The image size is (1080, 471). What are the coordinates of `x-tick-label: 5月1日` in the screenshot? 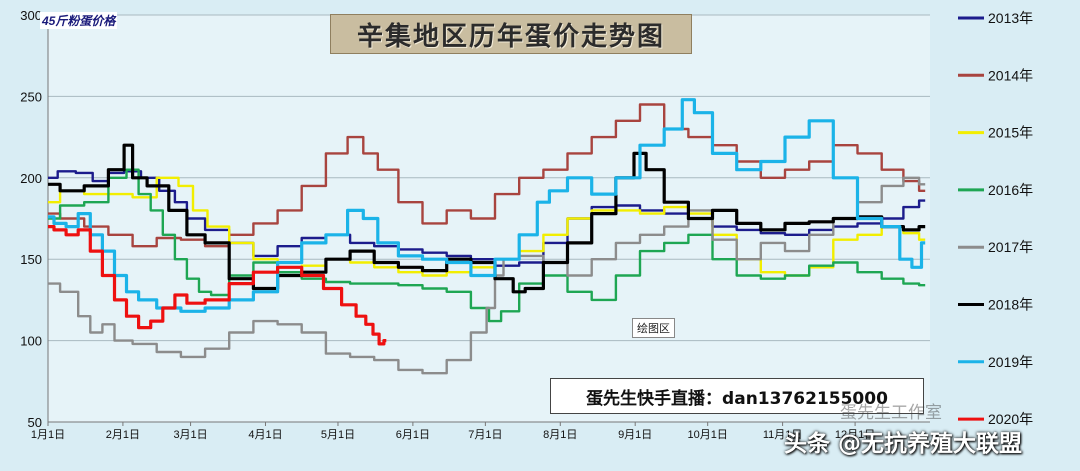 It's located at (338, 435).